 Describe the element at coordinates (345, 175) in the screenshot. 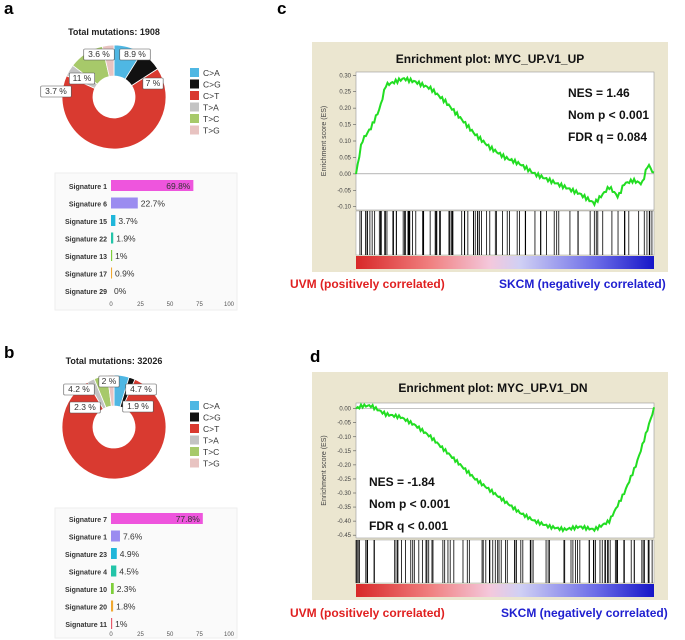

I see `y-tick-label: 0.00` at that location.